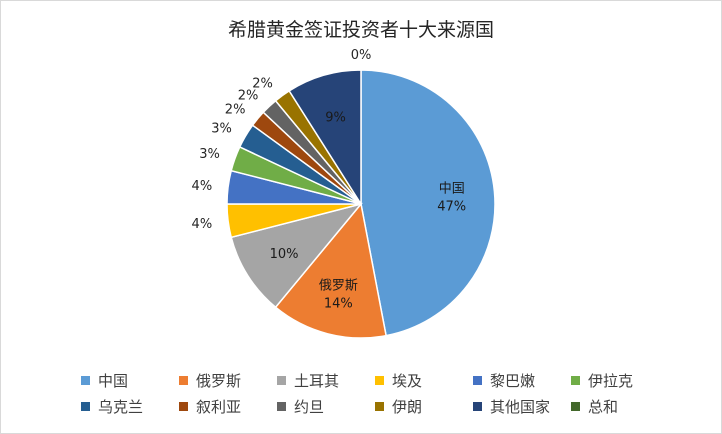  What do you see at coordinates (202, 224) in the screenshot?
I see `data-label-value-slice-4: 4%` at bounding box center [202, 224].